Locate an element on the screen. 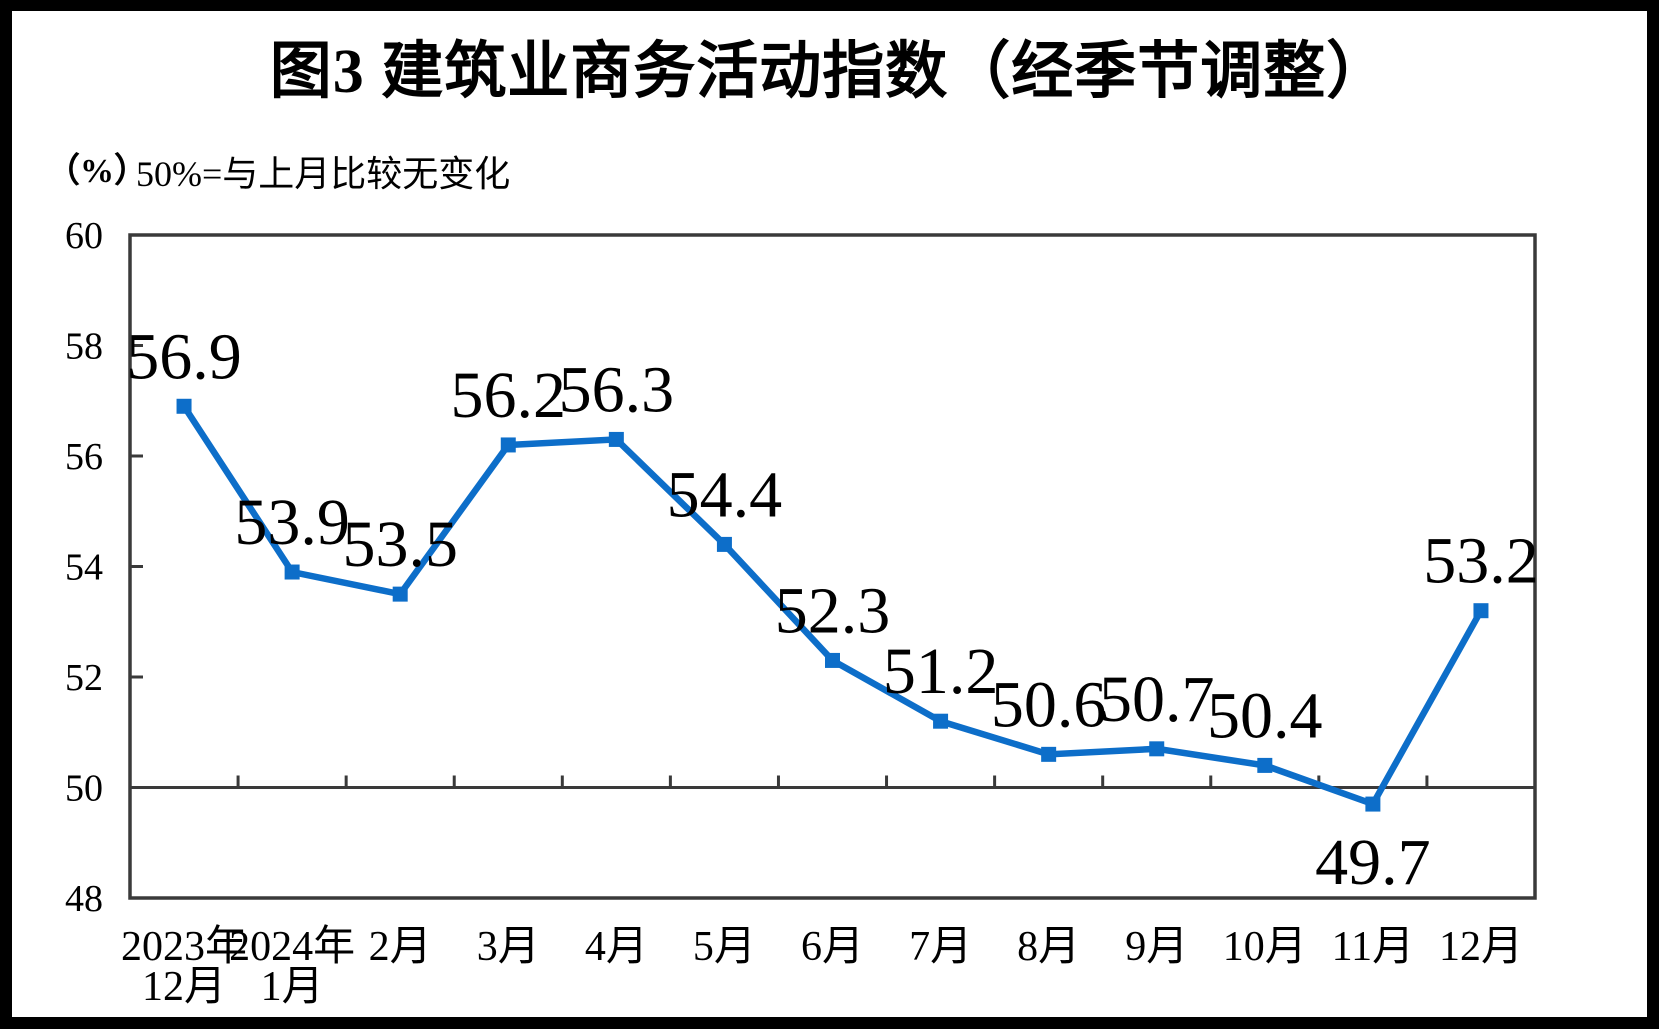 The image size is (1659, 1029). x-axis-ticks is located at coordinates (832, 781).